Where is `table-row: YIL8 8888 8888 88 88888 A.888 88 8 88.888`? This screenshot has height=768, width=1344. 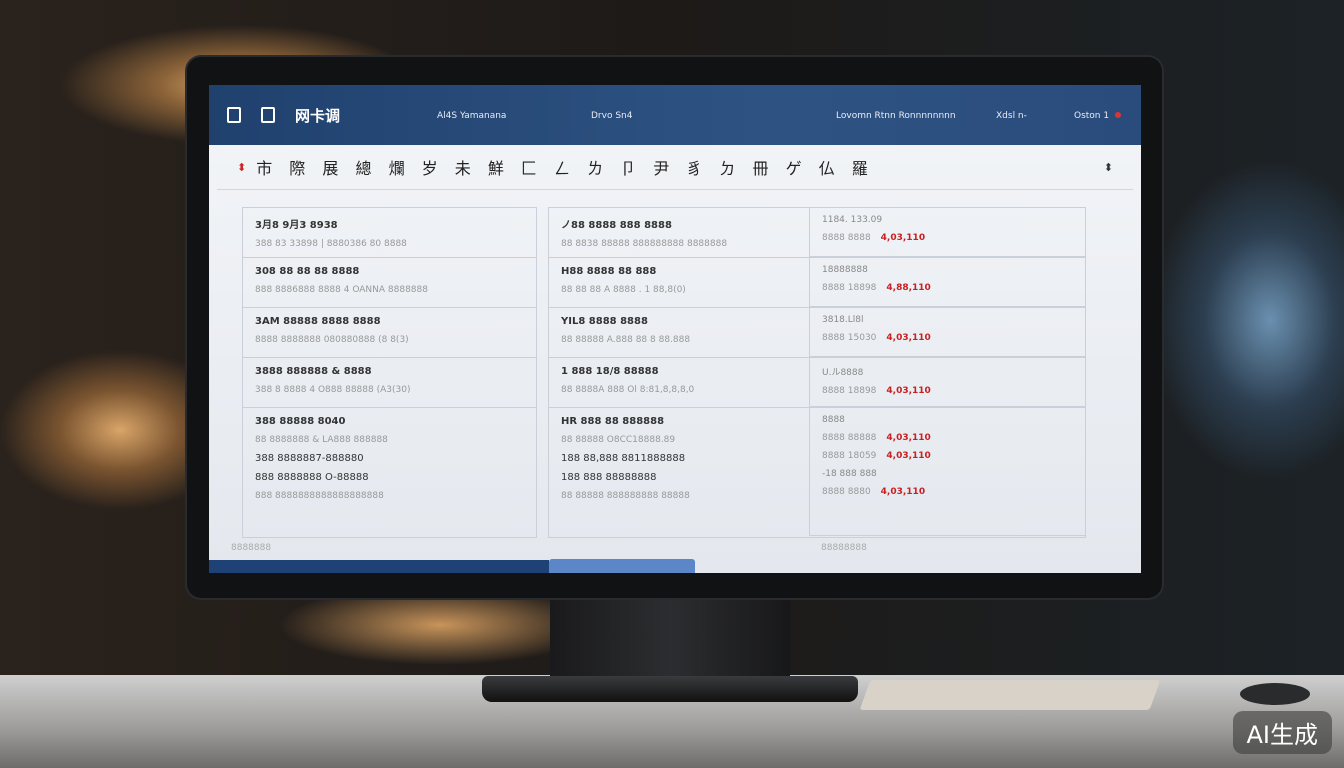 table-row: YIL8 8888 8888 88 88888 A.888 88 8 88.888 is located at coordinates (817, 333).